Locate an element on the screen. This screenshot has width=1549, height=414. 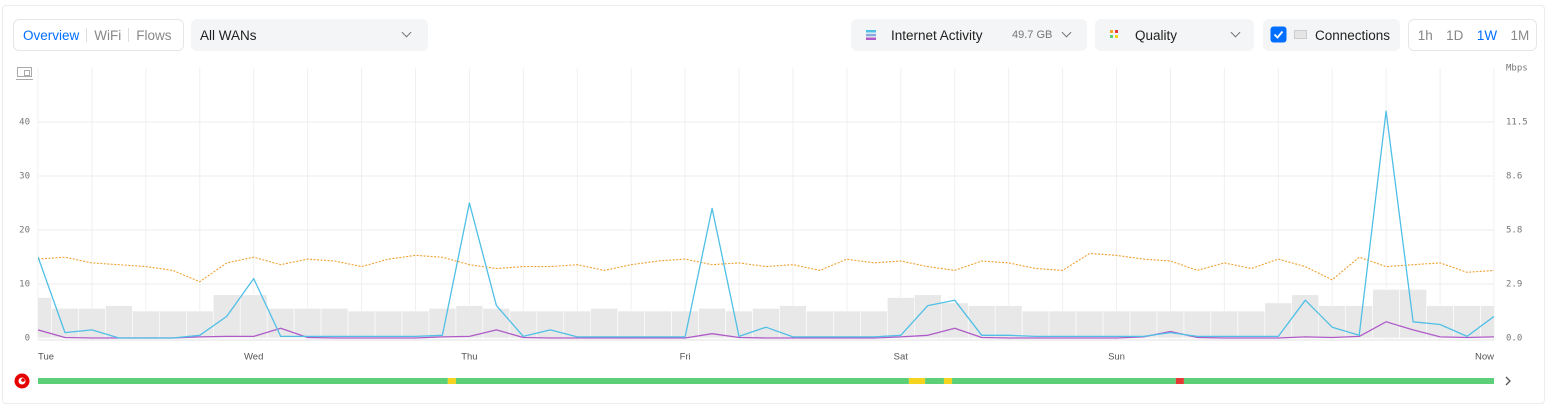
wan-select-label: All WANs is located at coordinates (228, 35).